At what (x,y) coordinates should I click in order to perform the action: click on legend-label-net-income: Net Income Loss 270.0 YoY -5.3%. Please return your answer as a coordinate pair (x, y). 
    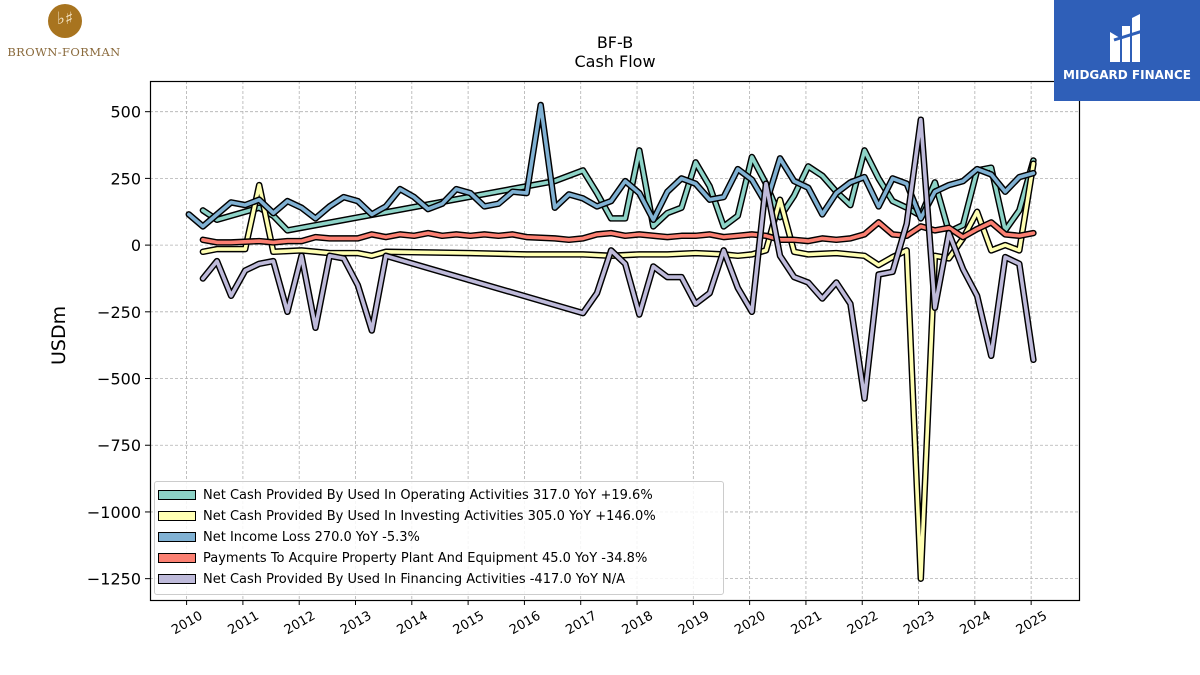
    Looking at the image, I should click on (311, 537).